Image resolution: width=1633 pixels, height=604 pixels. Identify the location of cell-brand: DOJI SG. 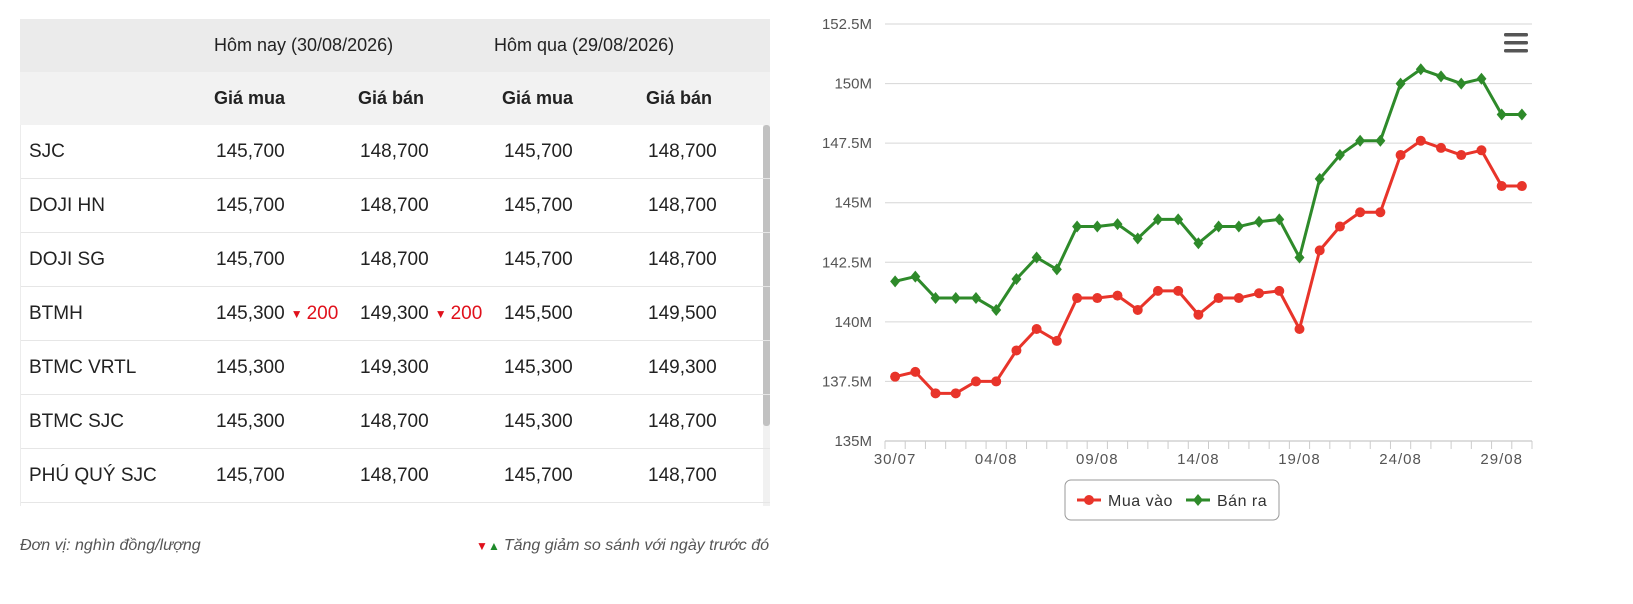
(67, 259).